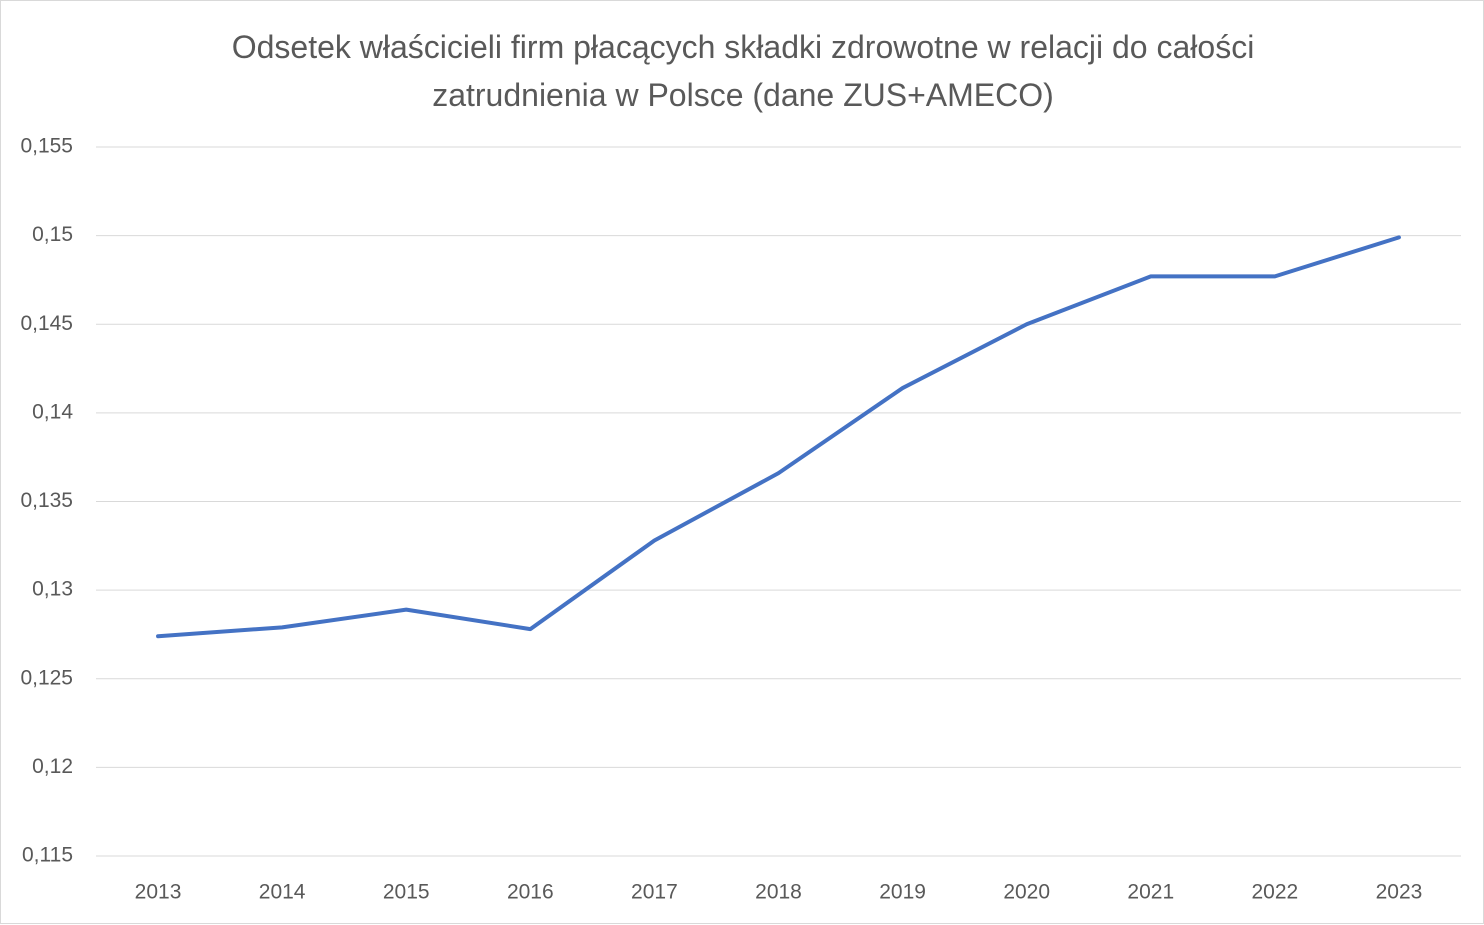  I want to click on y-tick-label: 0,115, so click(47, 855).